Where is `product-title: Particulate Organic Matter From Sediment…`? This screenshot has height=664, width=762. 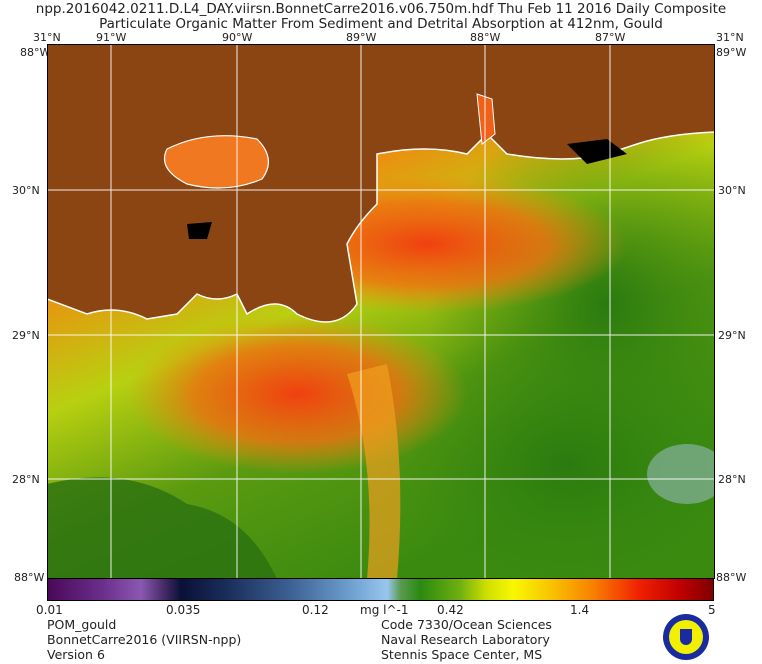 product-title: Particulate Organic Matter From Sediment… is located at coordinates (381, 24).